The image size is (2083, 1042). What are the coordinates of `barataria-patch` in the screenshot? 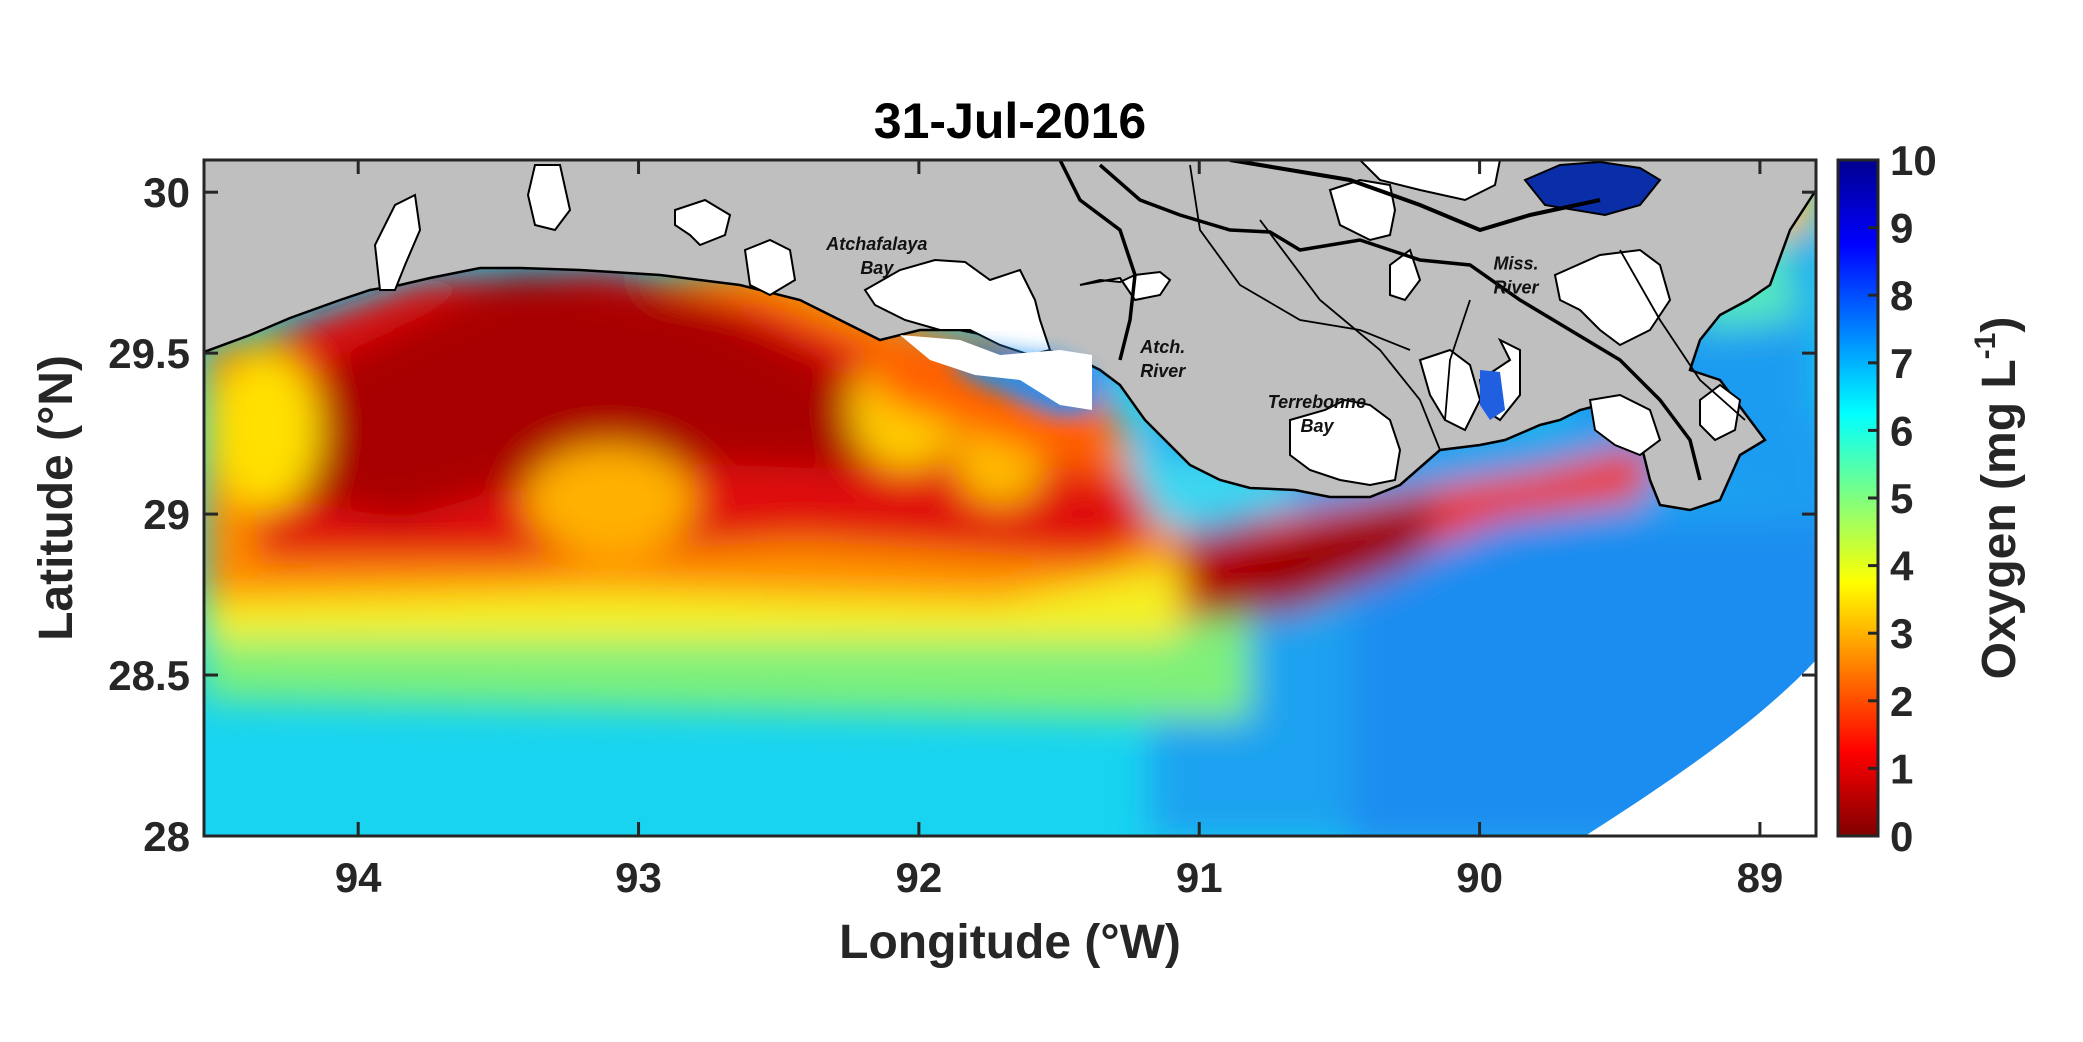 It's located at (1492, 395).